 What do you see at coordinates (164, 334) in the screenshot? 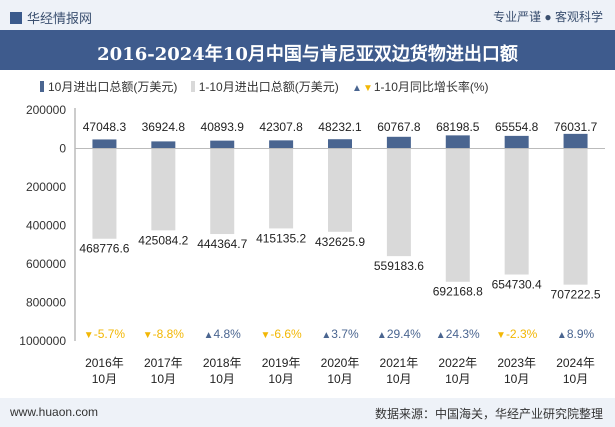
I see `growth-rate-label: ▼-8.8%` at bounding box center [164, 334].